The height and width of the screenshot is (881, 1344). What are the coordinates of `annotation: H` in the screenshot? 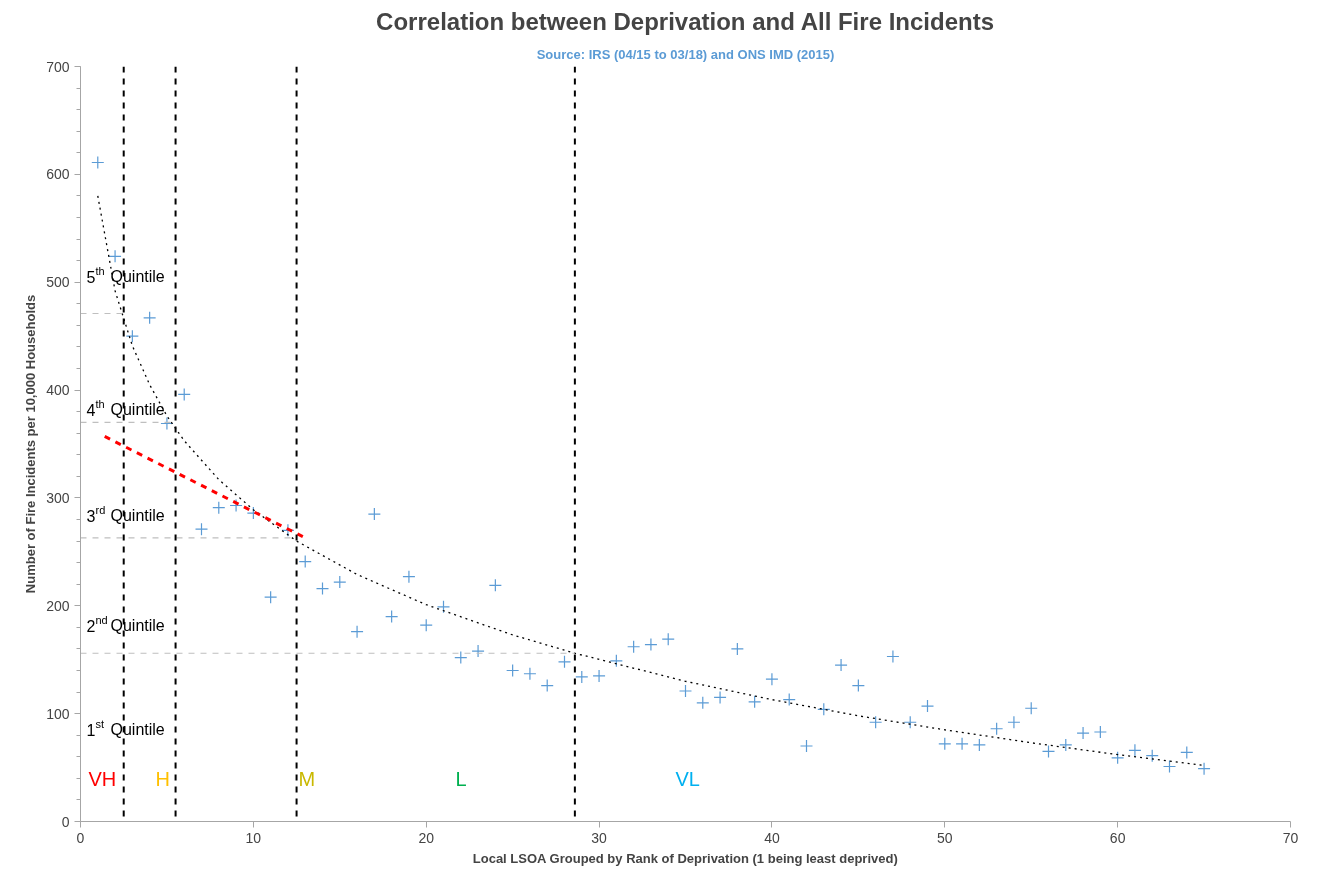 It's located at (162, 778).